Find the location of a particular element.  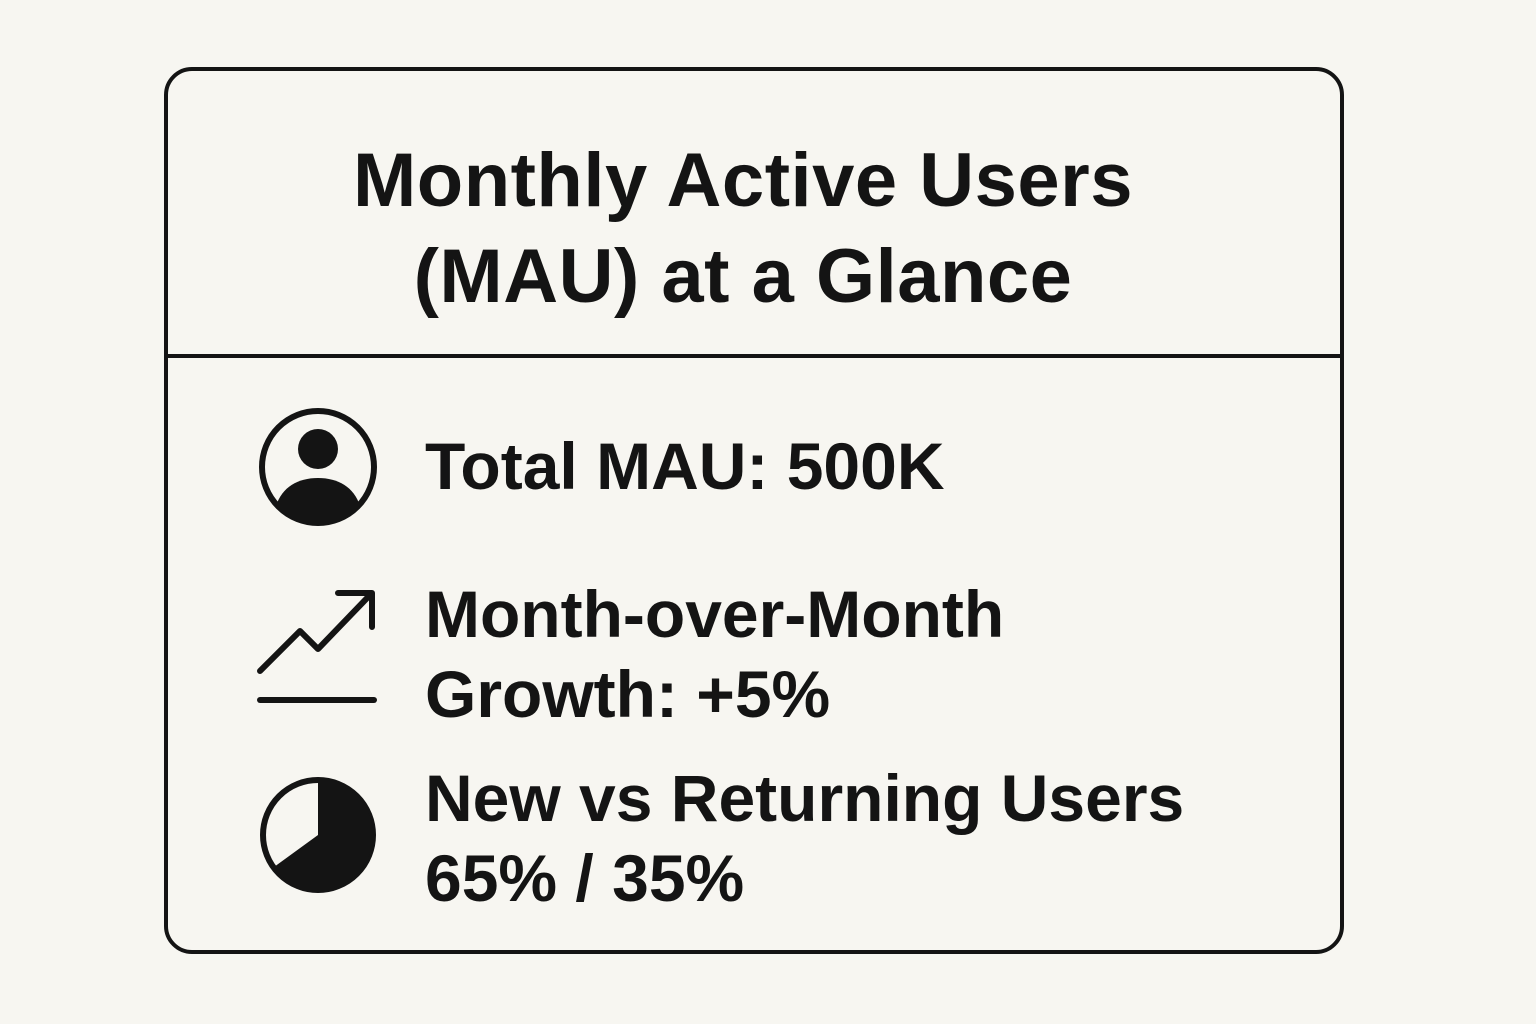

trend-up-icon is located at coordinates (317, 646).